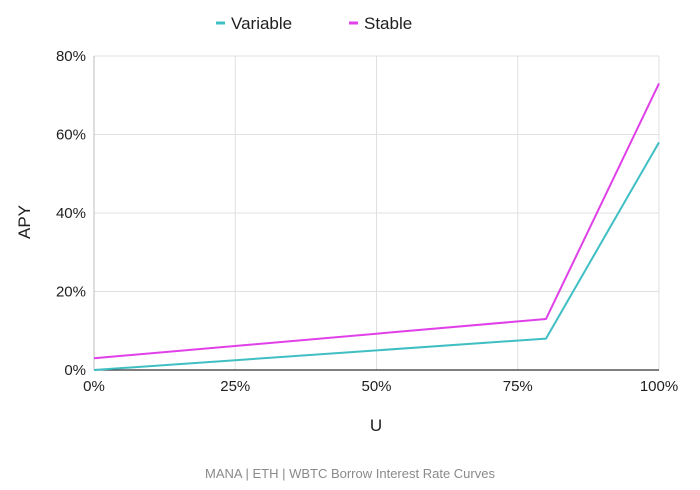 The image size is (700, 490). I want to click on y-axis-label: APY, so click(24, 222).